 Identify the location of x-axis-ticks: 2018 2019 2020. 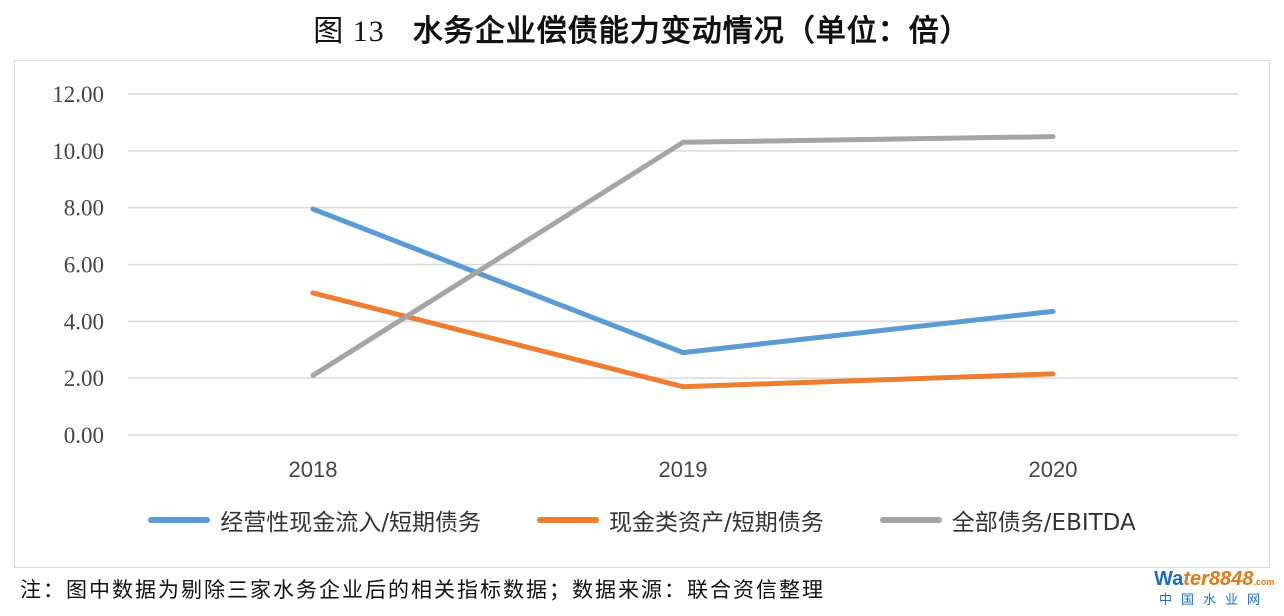
(683, 469).